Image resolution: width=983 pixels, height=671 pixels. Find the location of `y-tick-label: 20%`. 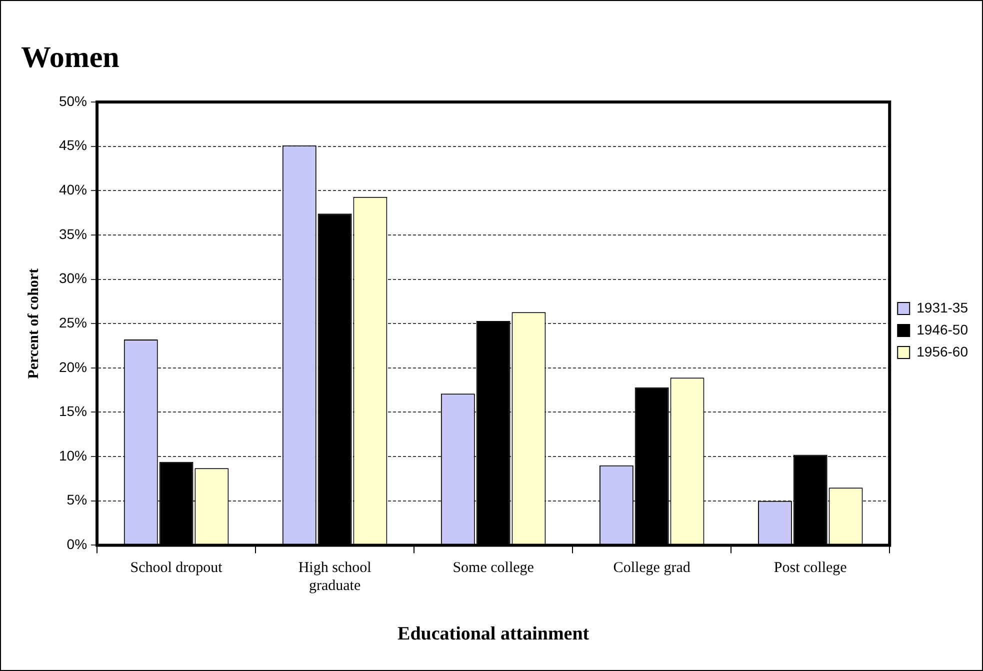

y-tick-label: 20% is located at coordinates (73, 366).